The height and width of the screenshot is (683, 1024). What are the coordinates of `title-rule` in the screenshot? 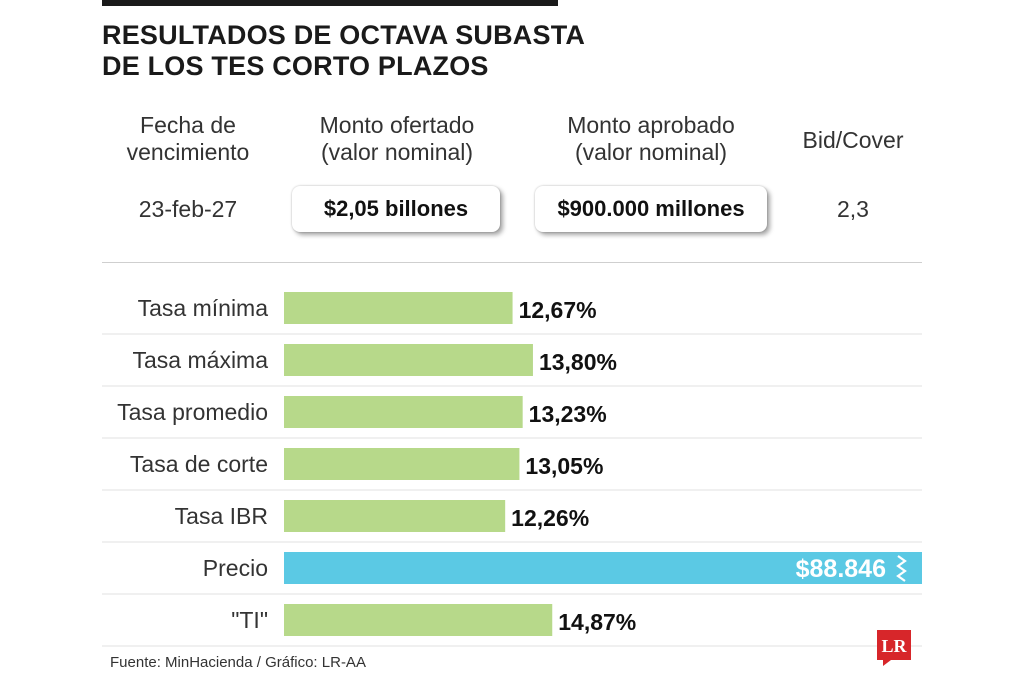 It's located at (330, 3).